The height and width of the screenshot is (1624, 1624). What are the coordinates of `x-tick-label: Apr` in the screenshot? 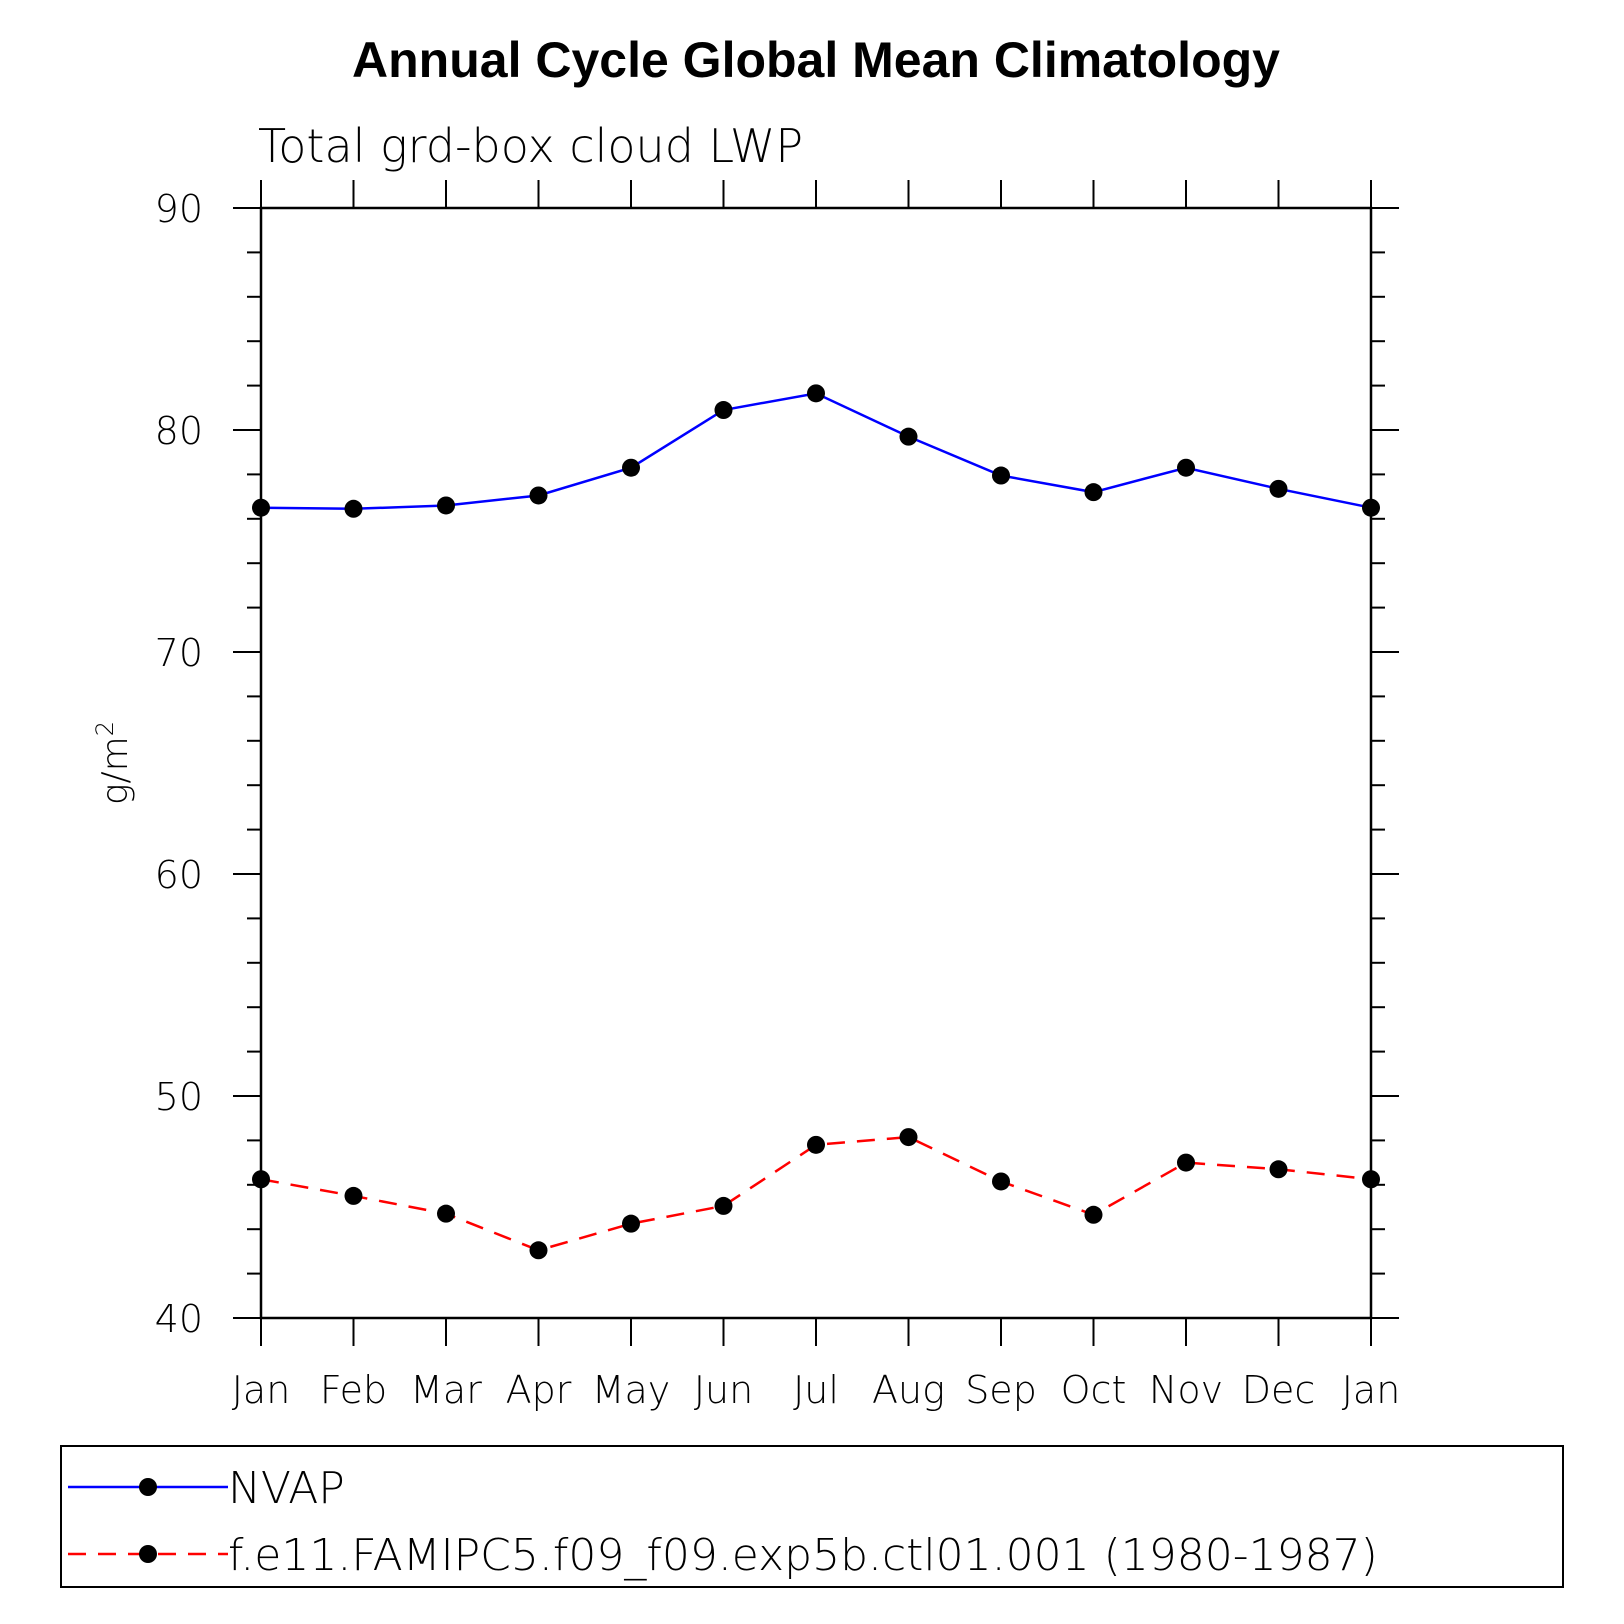 It's located at (539, 1390).